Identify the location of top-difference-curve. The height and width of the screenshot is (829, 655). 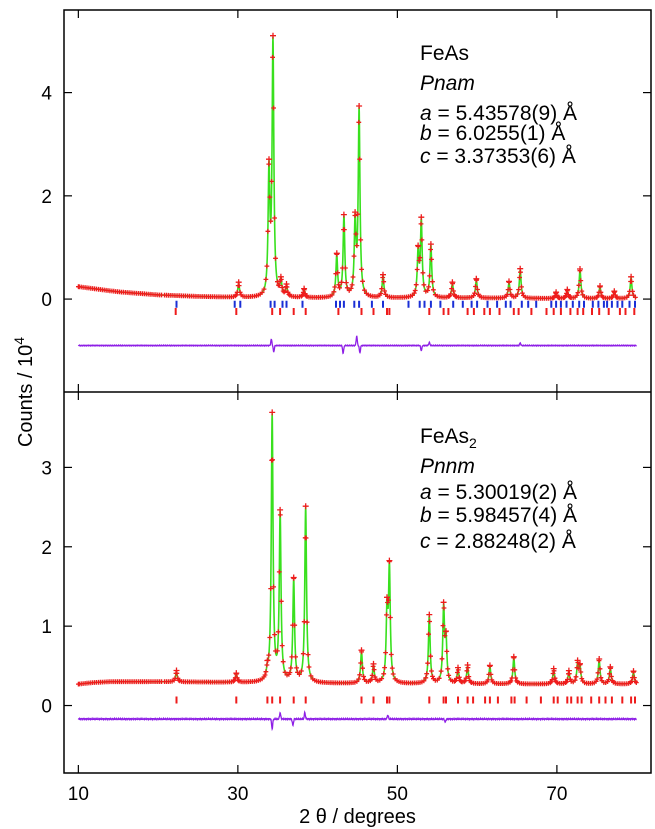
(357, 345).